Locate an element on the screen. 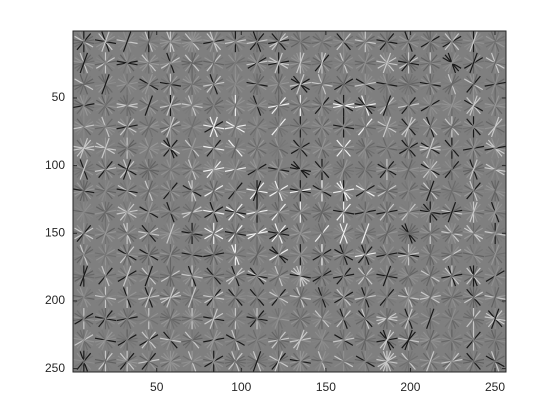 This screenshot has height=420, width=560. x-tick-label: 150 is located at coordinates (326, 387).